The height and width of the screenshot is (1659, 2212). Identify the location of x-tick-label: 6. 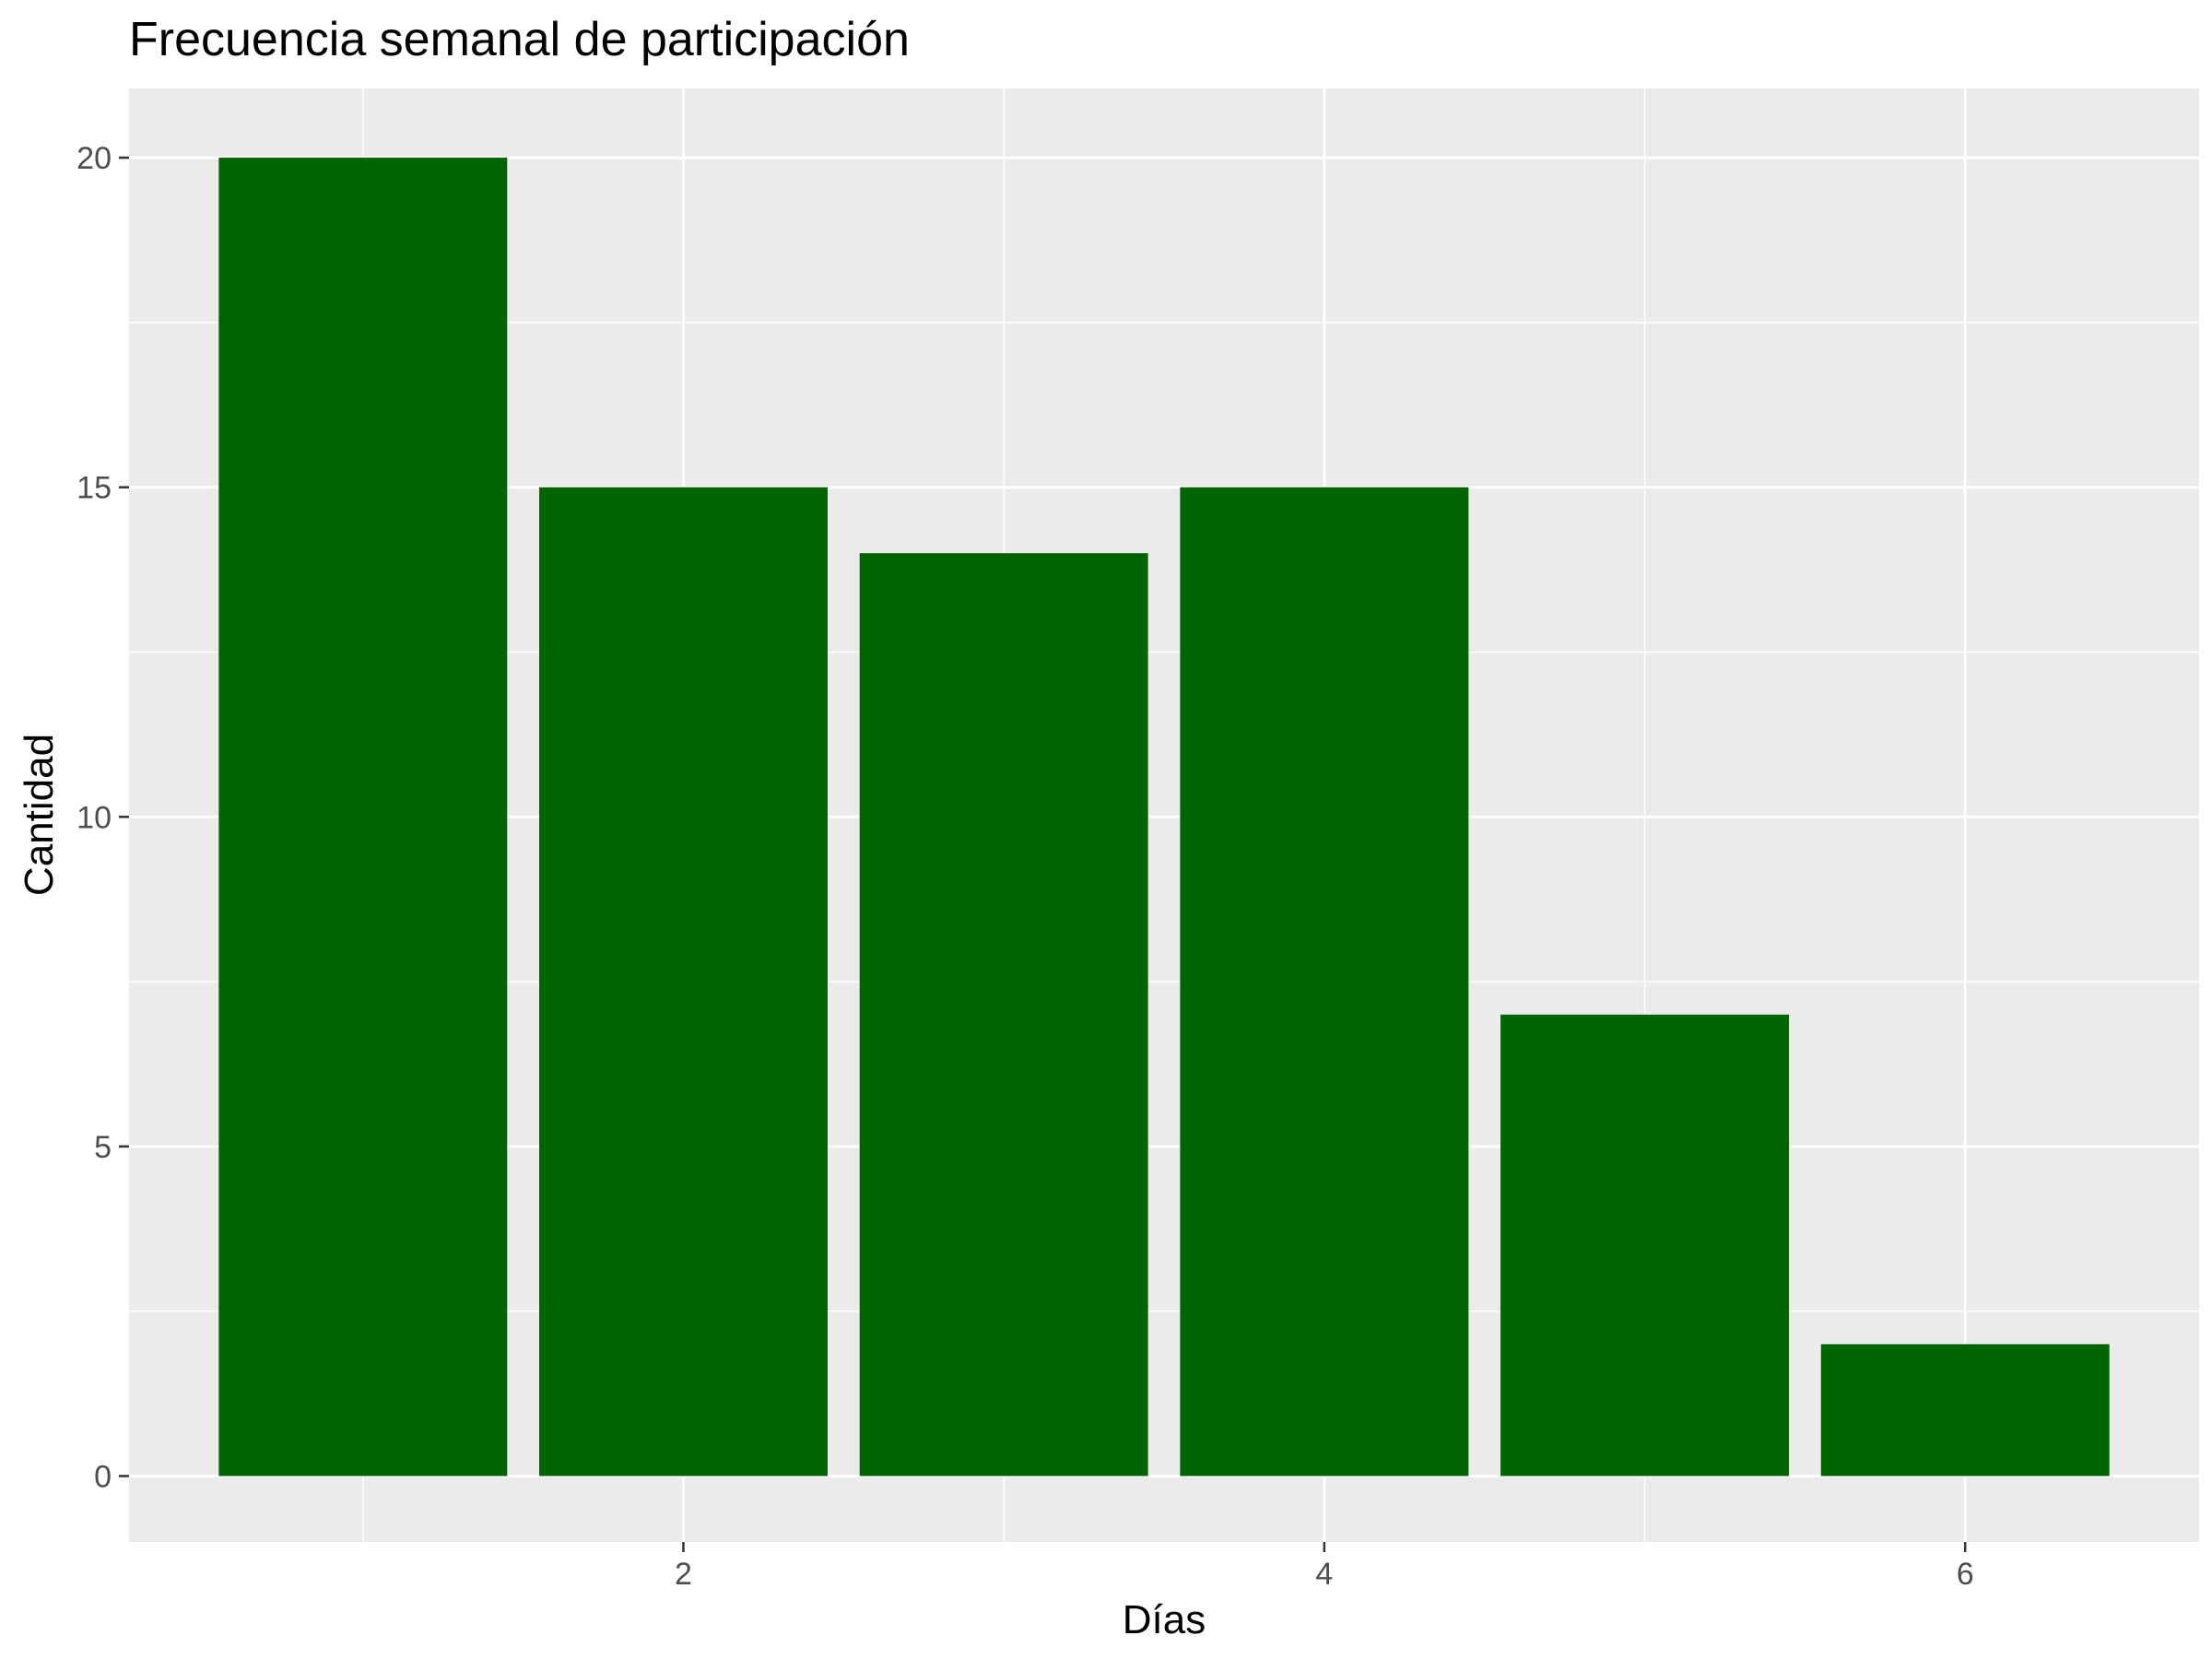
(1965, 1574).